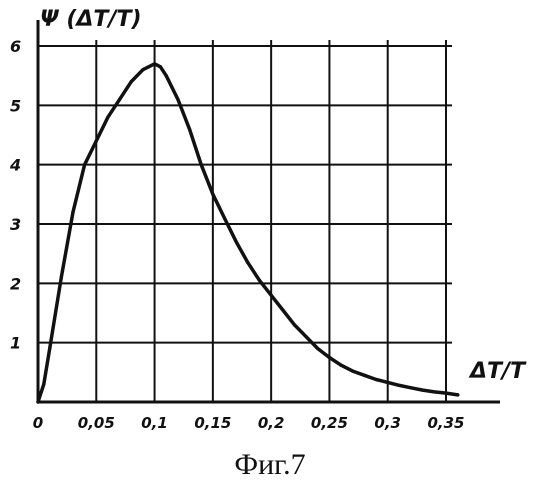 The height and width of the screenshot is (499, 540). I want to click on y-tick-label: 2, so click(15, 283).